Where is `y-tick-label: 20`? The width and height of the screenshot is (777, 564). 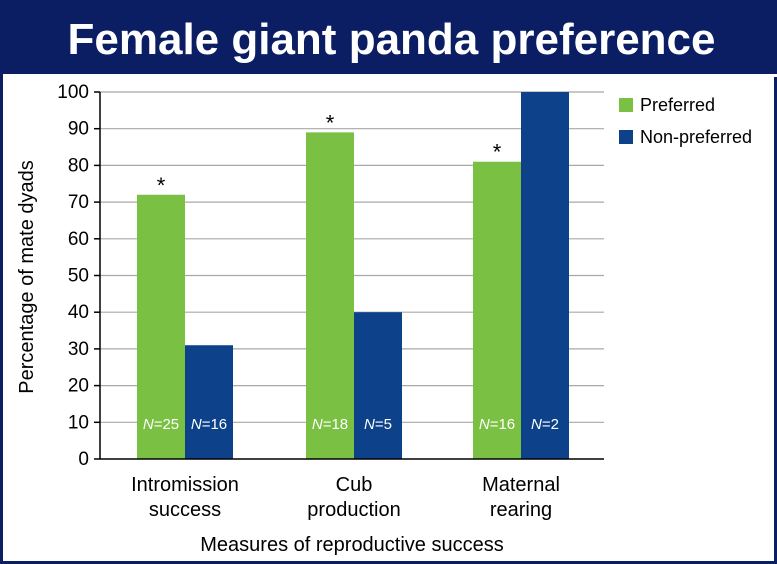
y-tick-label: 20 is located at coordinates (78, 386).